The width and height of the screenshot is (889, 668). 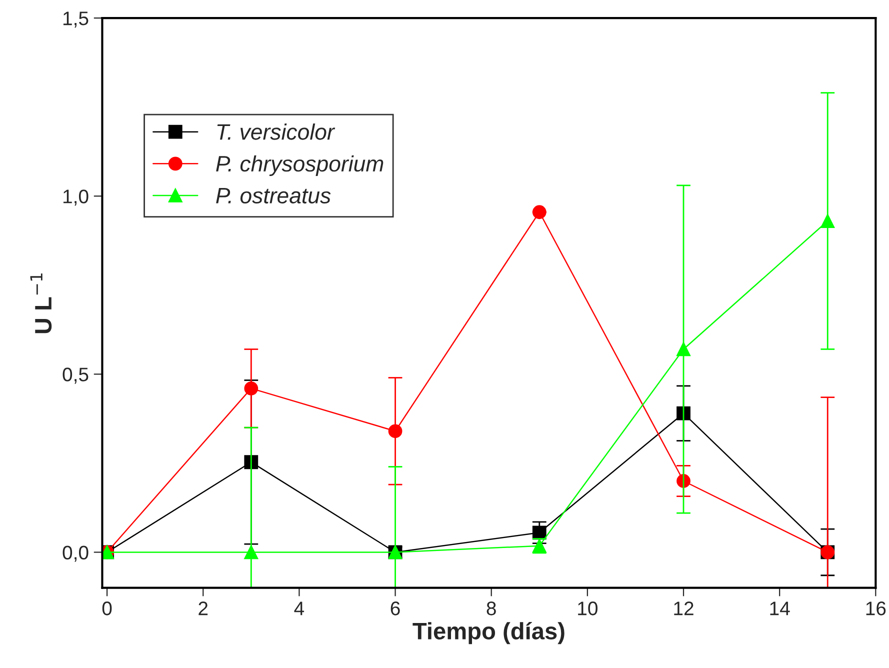 What do you see at coordinates (491, 609) in the screenshot?
I see `x-tick-label: 8` at bounding box center [491, 609].